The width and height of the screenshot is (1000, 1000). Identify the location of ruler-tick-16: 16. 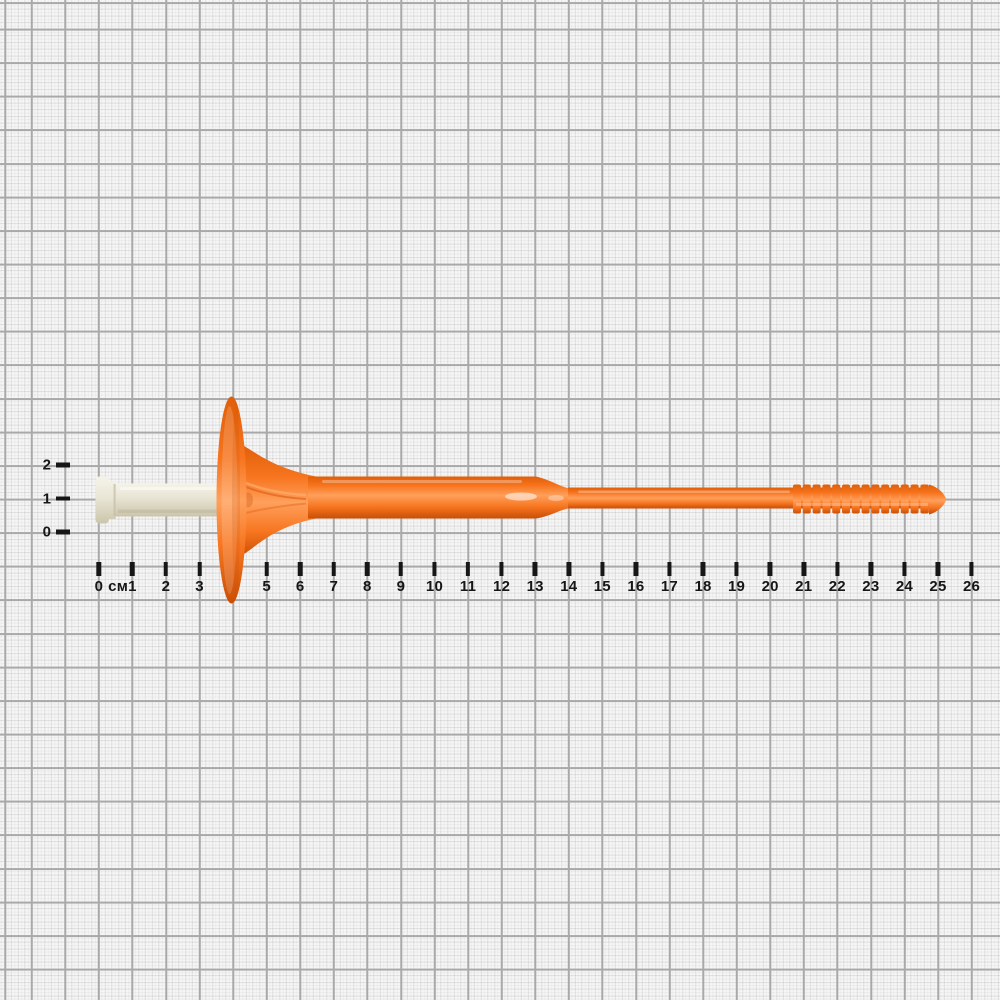
(635, 578).